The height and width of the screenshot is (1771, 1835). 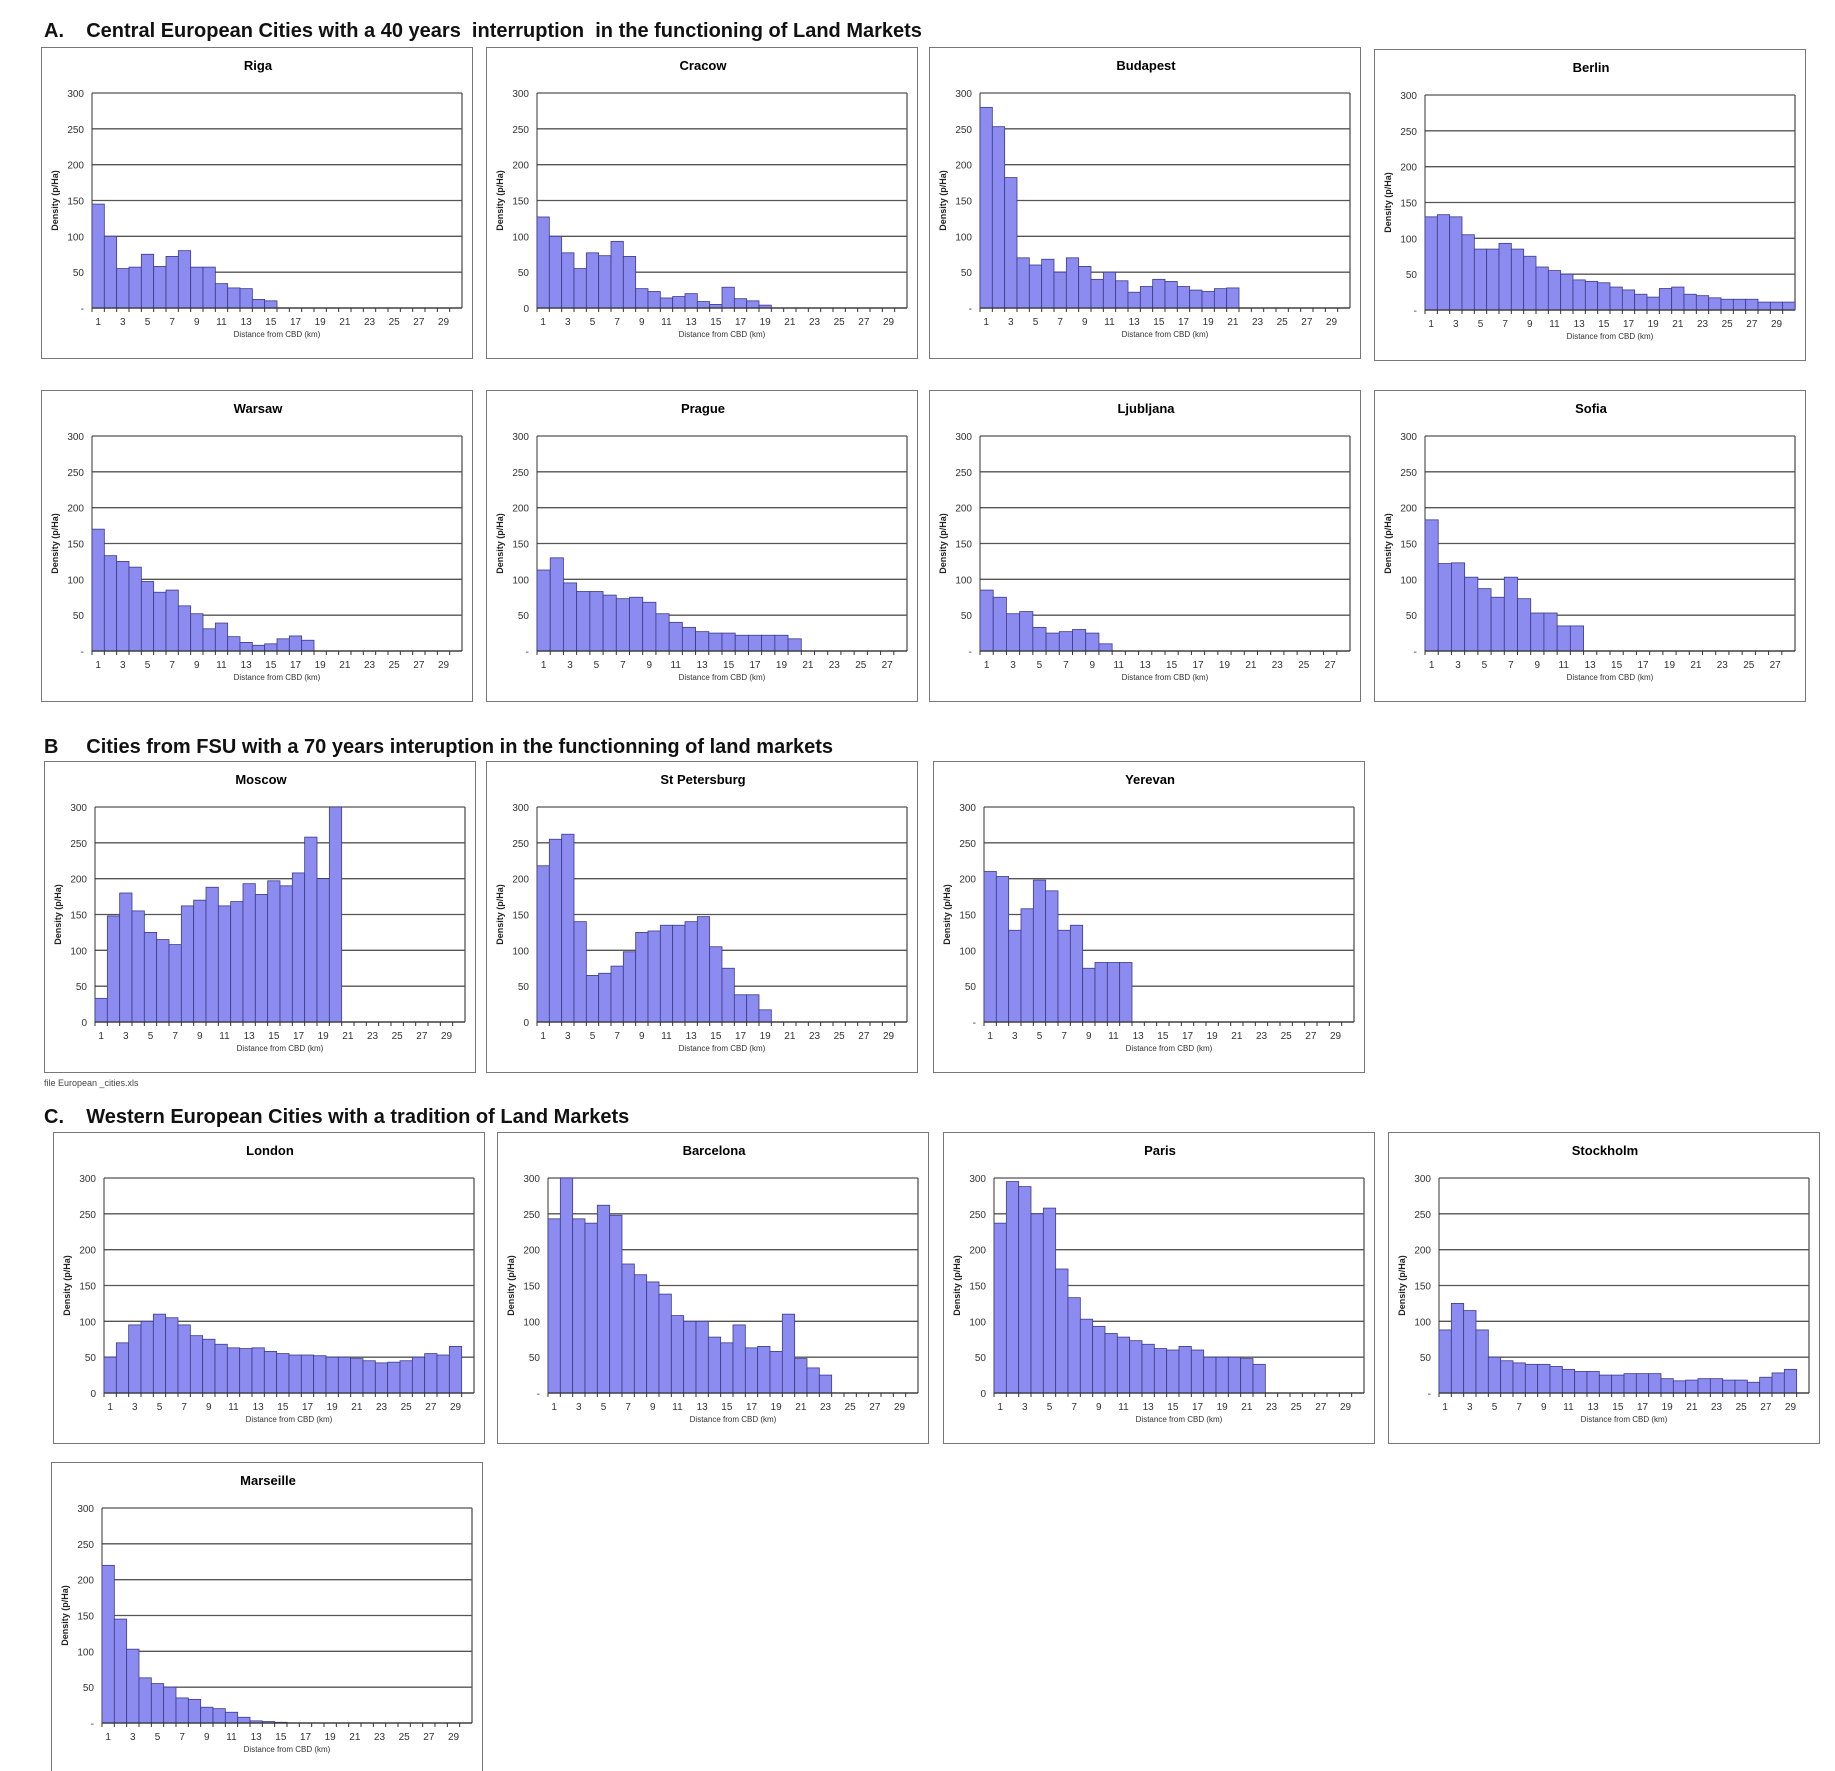 What do you see at coordinates (1085, 322) in the screenshot?
I see `x-tick-label: 9` at bounding box center [1085, 322].